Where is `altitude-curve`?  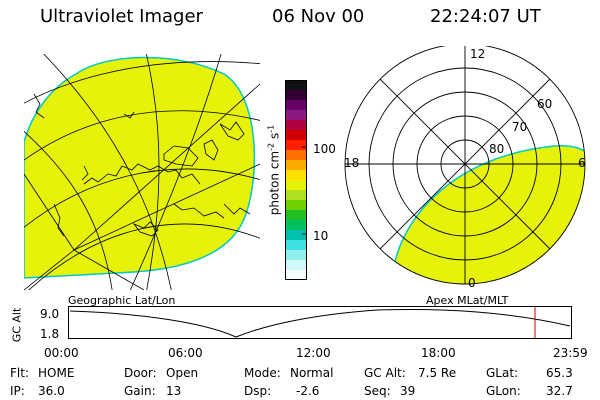 altitude-curve is located at coordinates (320, 323).